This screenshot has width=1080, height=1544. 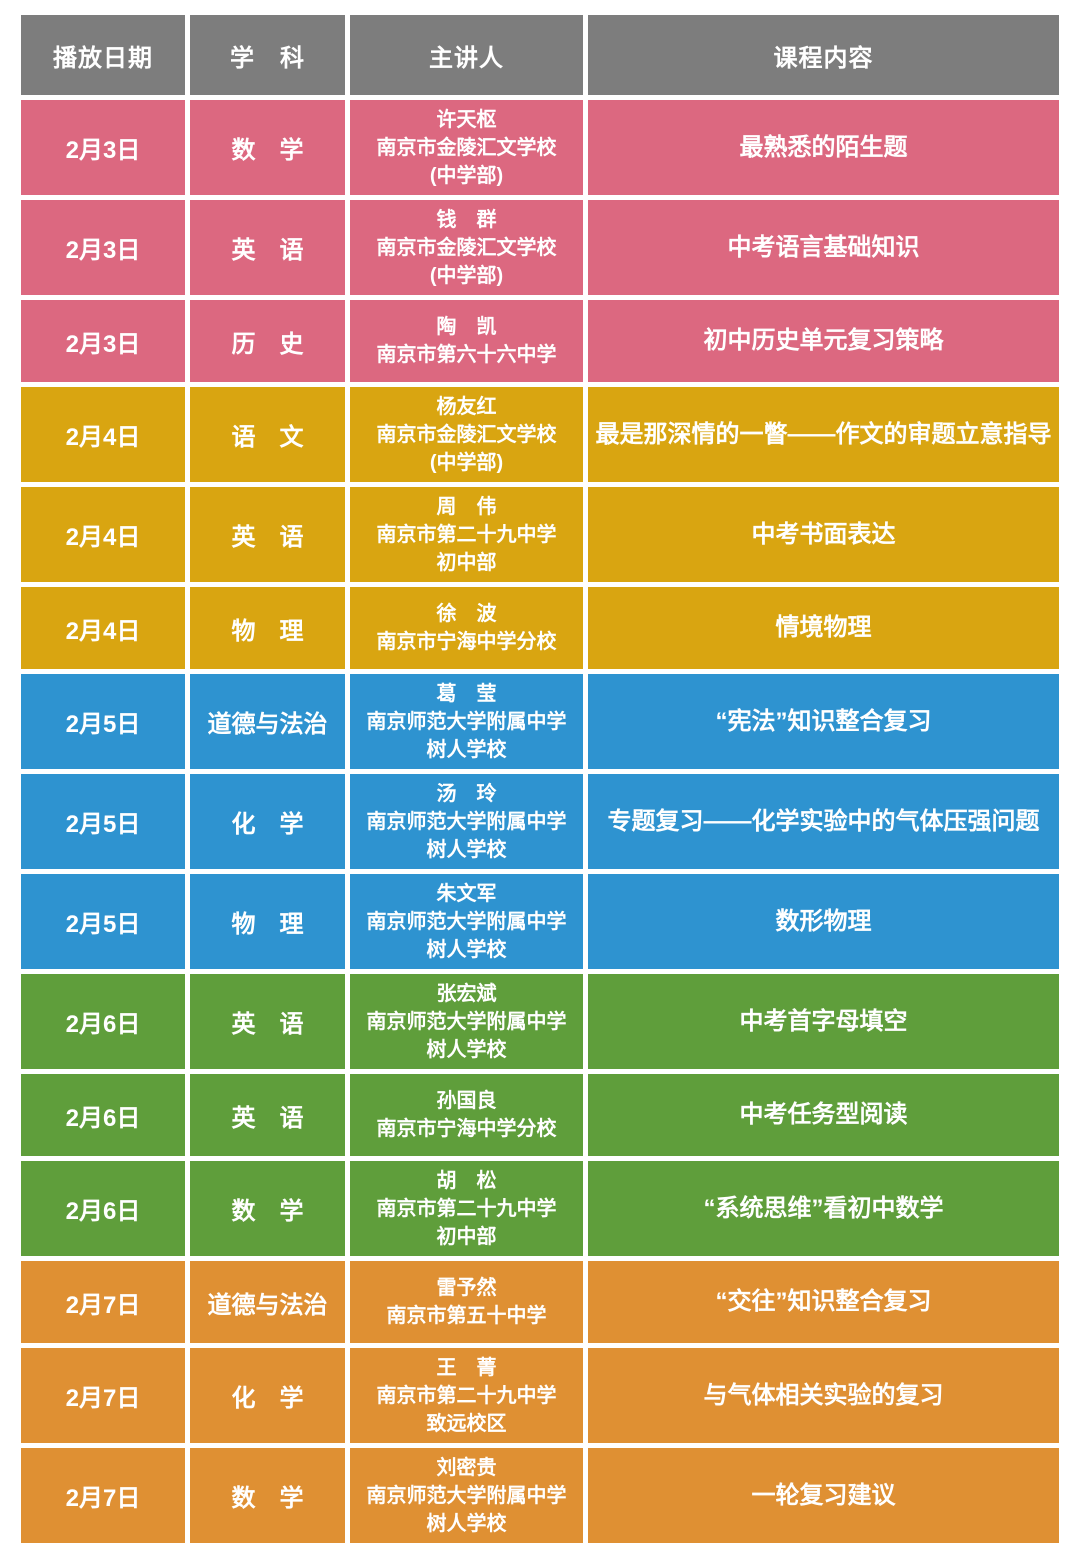 I want to click on content-cell: 一轮复习建议, so click(x=823, y=1495).